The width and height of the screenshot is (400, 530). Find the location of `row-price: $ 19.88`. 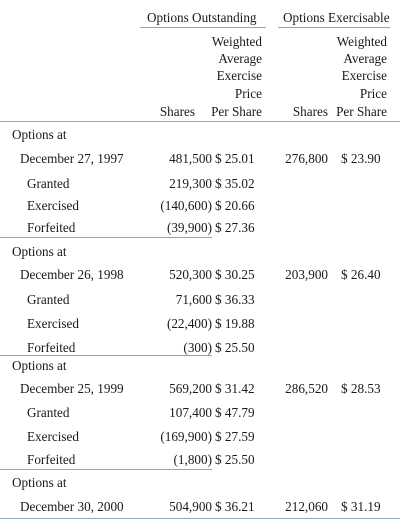

row-price: $ 19.88 is located at coordinates (235, 323).